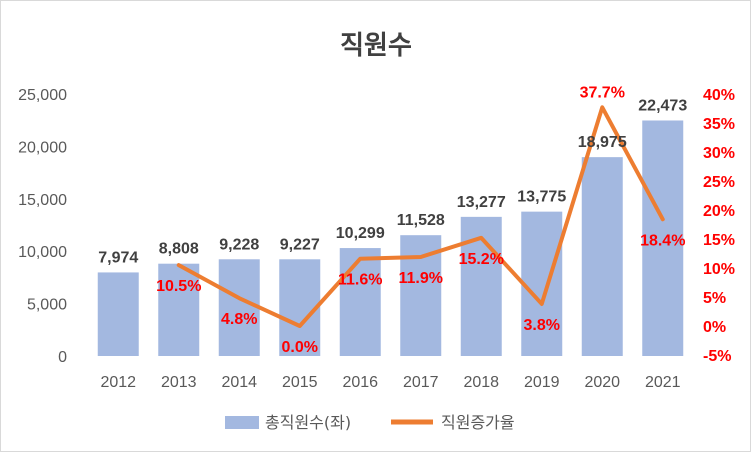 The image size is (751, 452). I want to click on legend: 총직원수(좌) 직원증가율, so click(370, 422).